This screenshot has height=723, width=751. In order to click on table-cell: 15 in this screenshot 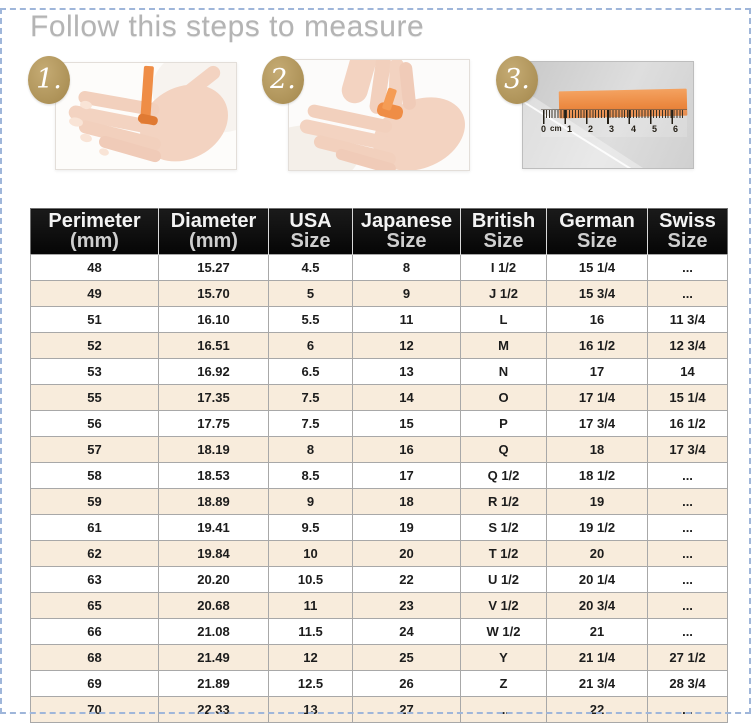, I will do `click(406, 423)`.